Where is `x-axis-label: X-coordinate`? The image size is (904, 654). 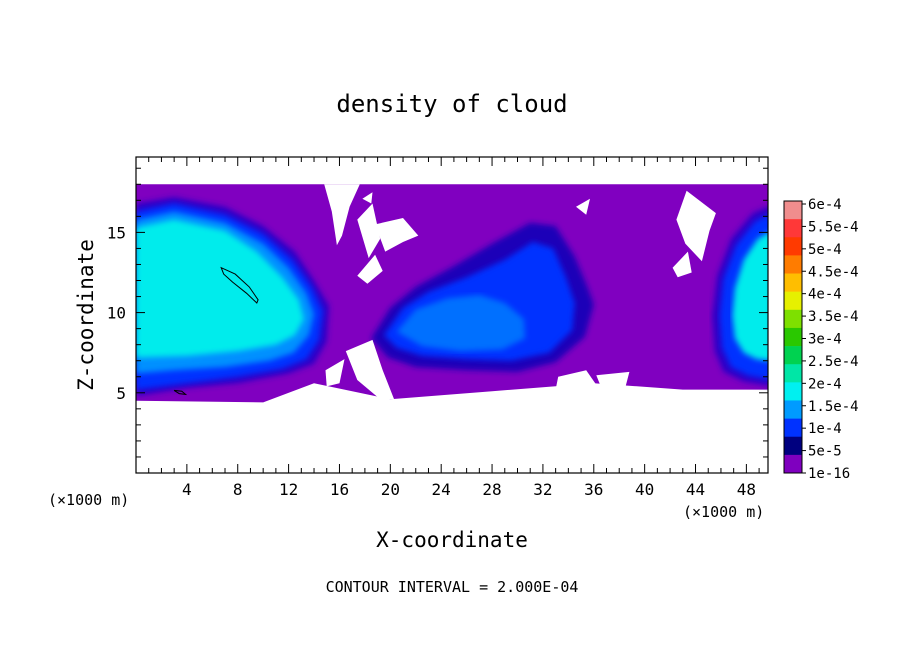
x-axis-label: X-coordinate is located at coordinates (452, 540).